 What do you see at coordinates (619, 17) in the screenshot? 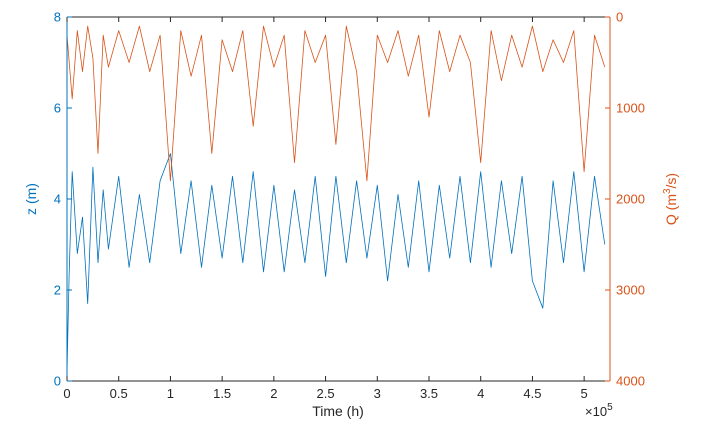
I see `right-tick-label: 0` at bounding box center [619, 17].